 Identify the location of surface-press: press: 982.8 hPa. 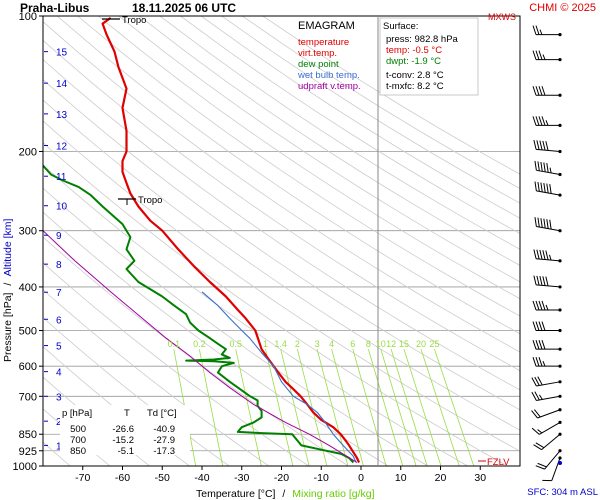
(422, 39).